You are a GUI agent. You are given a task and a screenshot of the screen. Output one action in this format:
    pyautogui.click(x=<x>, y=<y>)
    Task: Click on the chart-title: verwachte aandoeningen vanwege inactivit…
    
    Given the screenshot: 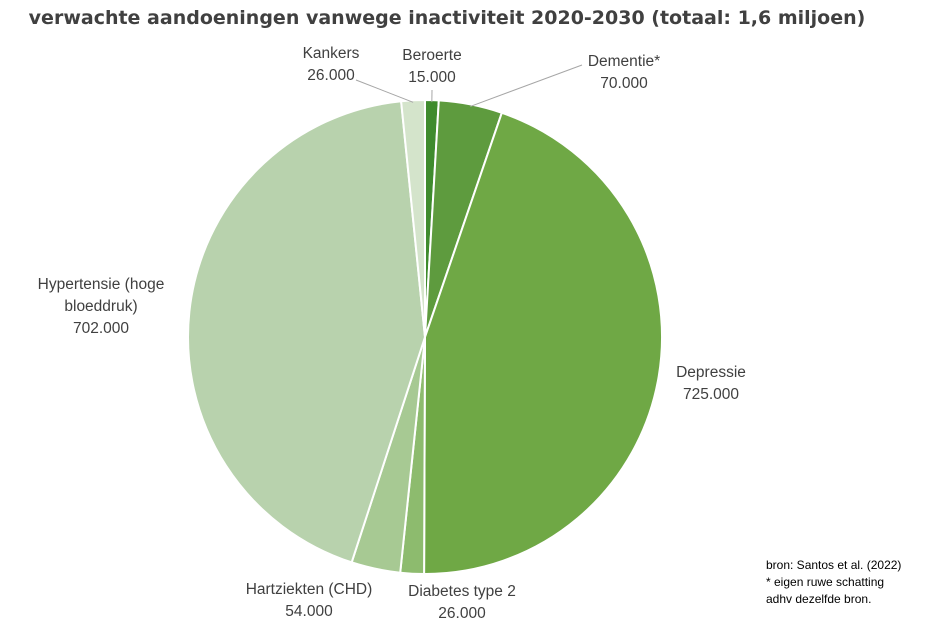 What is the action you would take?
    pyautogui.click(x=447, y=18)
    